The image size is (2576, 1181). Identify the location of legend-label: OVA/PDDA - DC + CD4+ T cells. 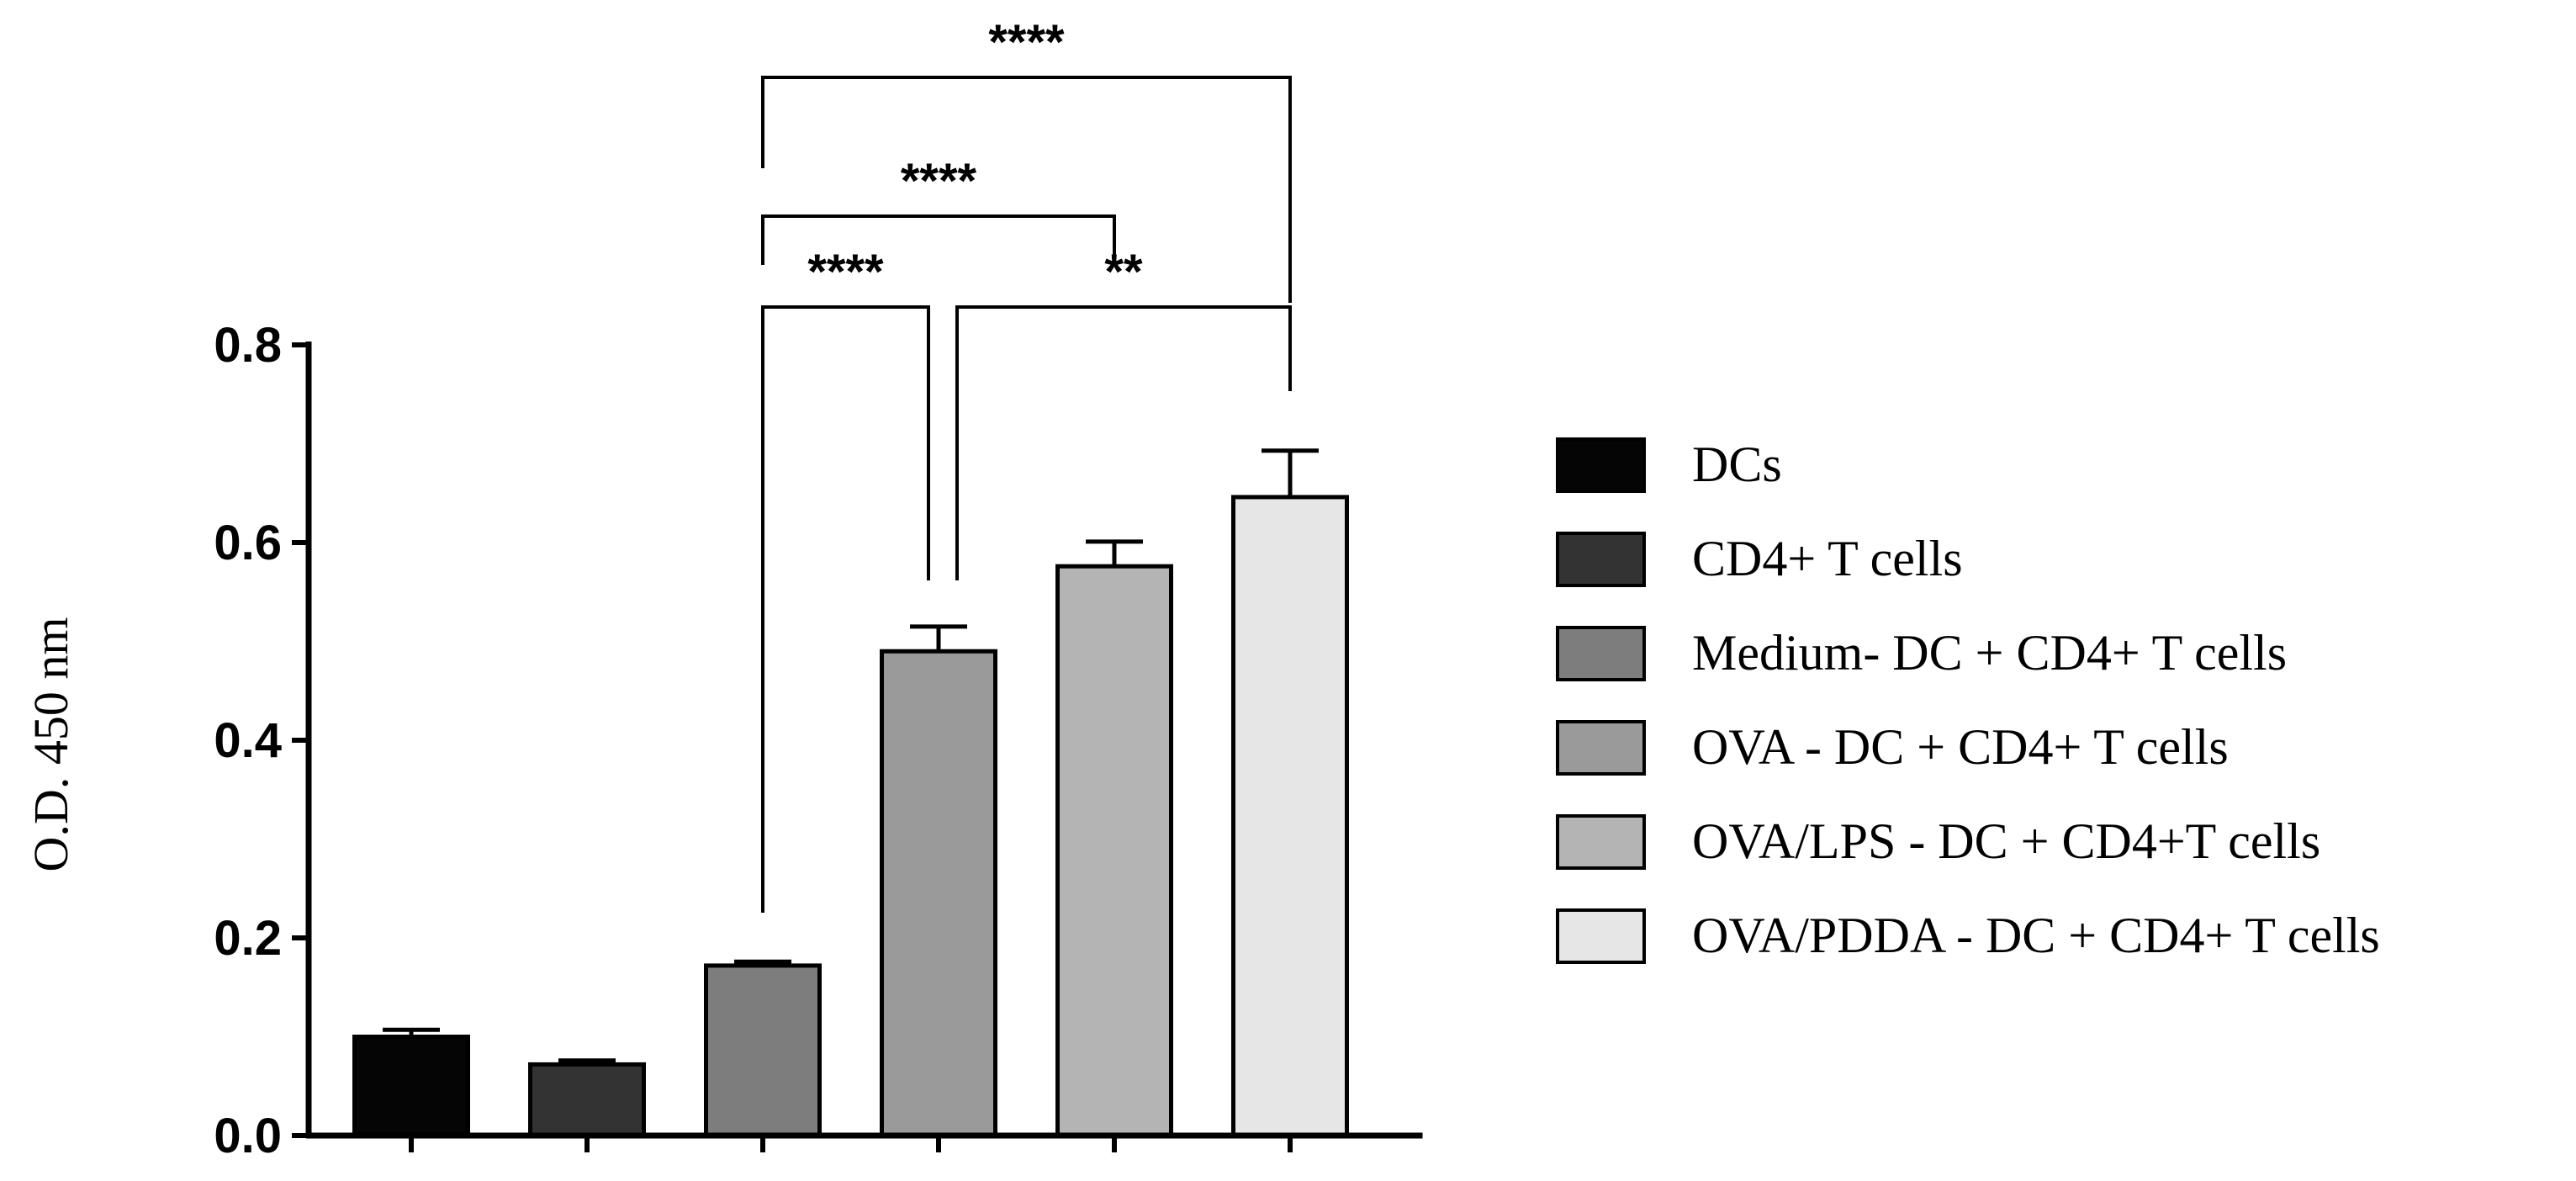
(2036, 936).